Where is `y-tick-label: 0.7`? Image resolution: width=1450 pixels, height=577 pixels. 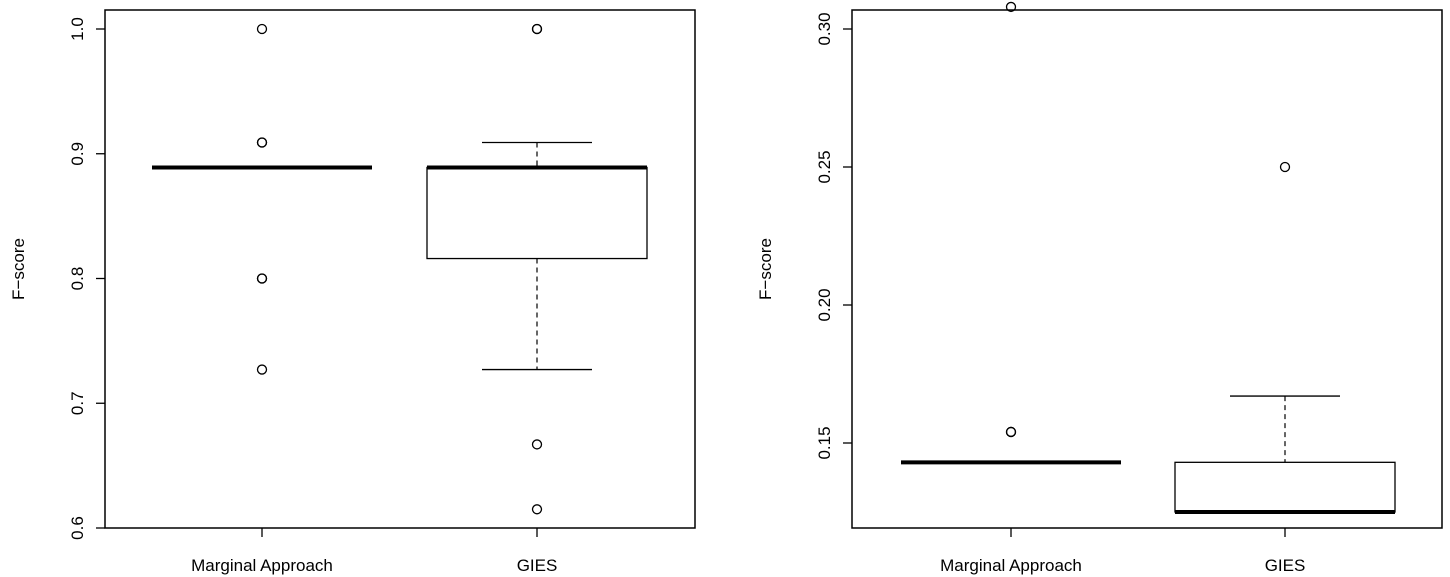
y-tick-label: 0.7 is located at coordinates (77, 403).